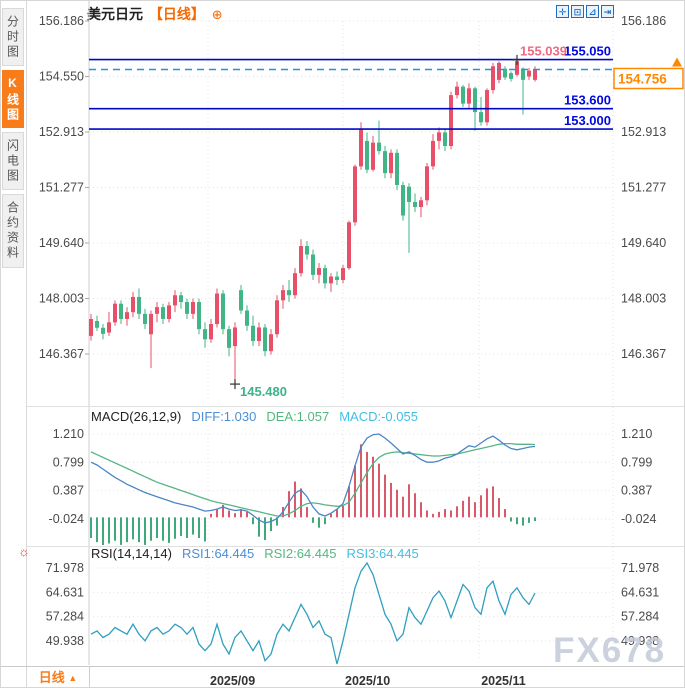  Describe the element at coordinates (587, 100) in the screenshot. I see `svg-text: 153.600` at that location.